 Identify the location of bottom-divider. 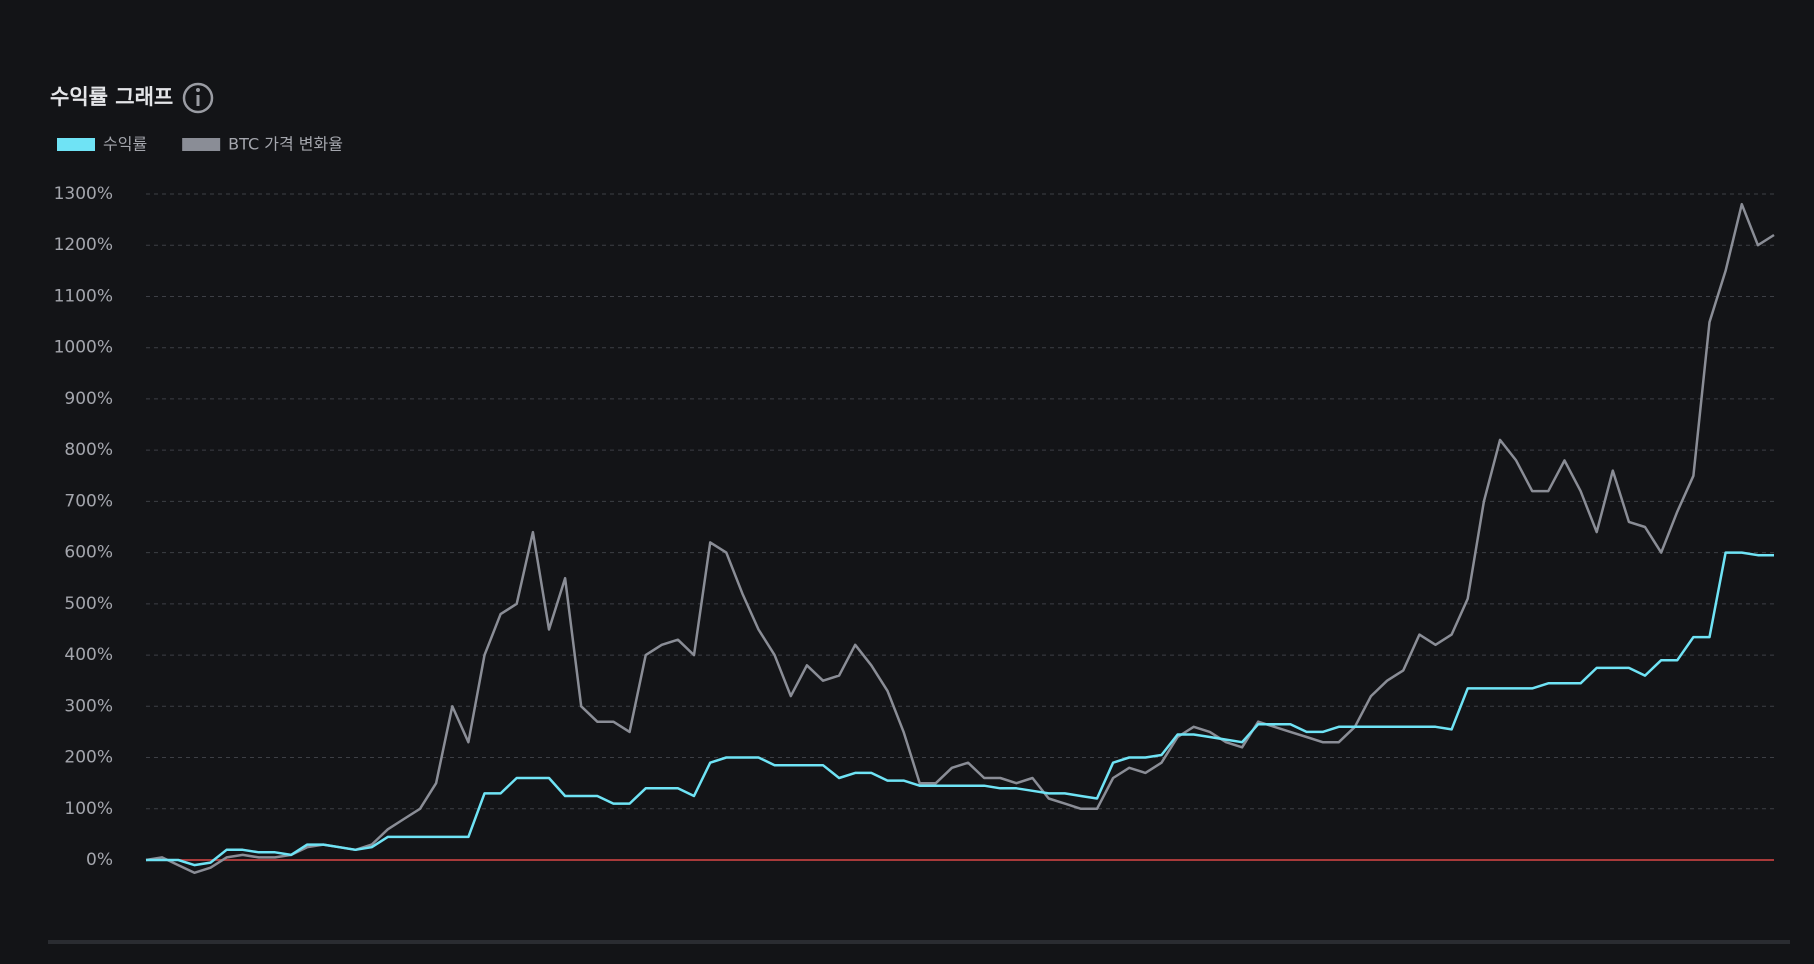
(919, 942).